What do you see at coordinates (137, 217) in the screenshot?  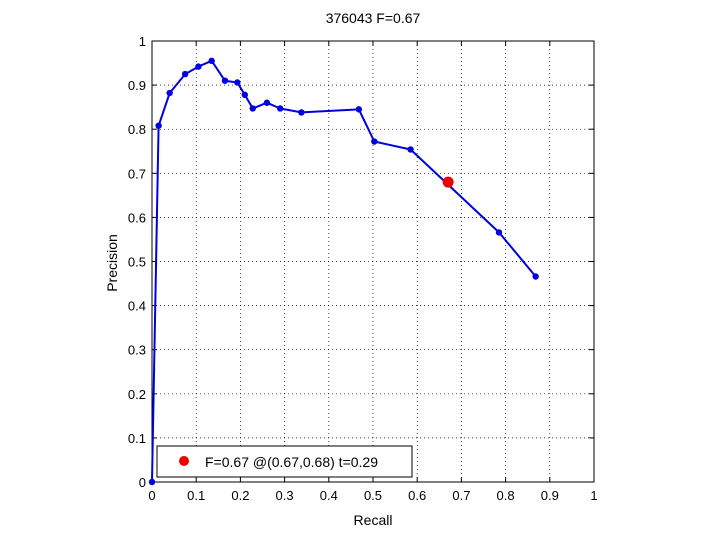 I see `y-tick-label: 0.6` at bounding box center [137, 217].